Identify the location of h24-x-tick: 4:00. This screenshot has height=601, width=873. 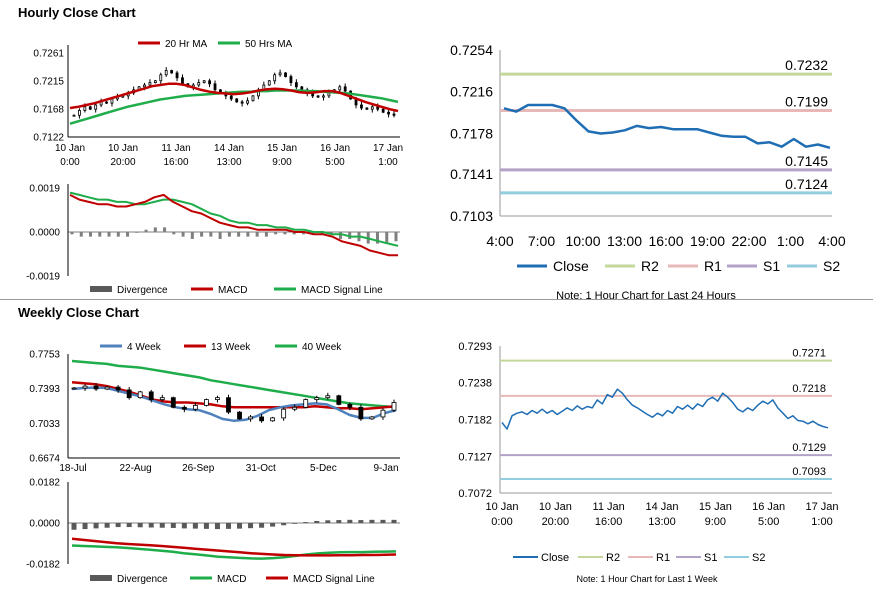
(499, 241).